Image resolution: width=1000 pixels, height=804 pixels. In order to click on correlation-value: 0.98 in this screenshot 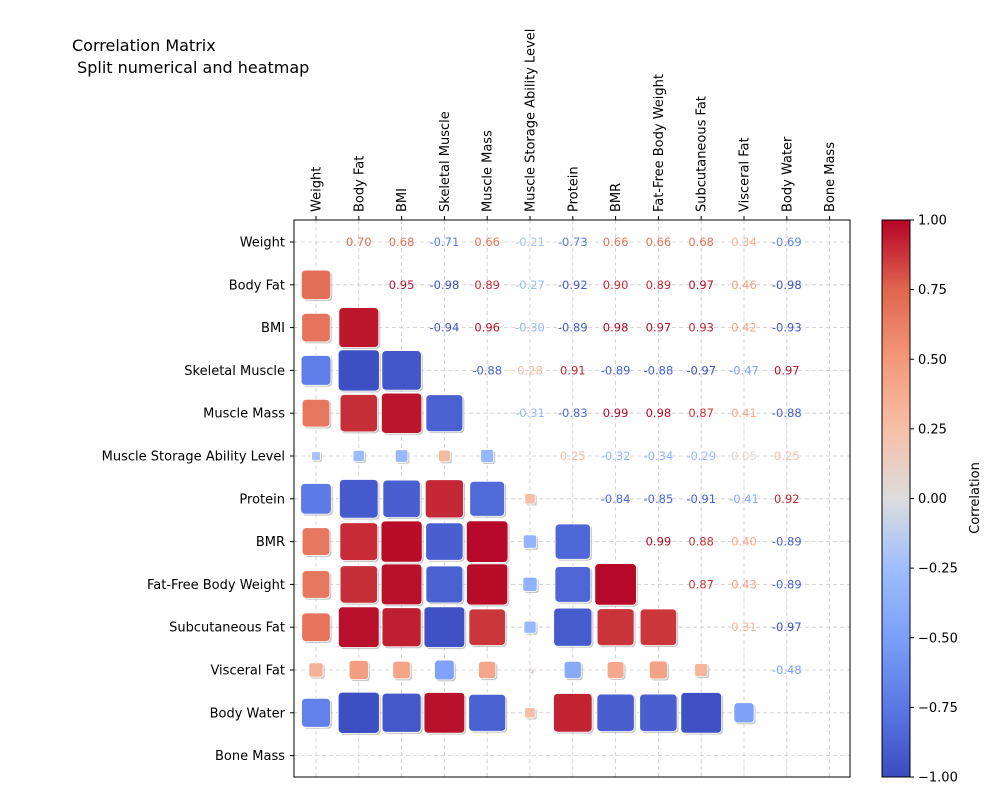, I will do `click(616, 328)`.